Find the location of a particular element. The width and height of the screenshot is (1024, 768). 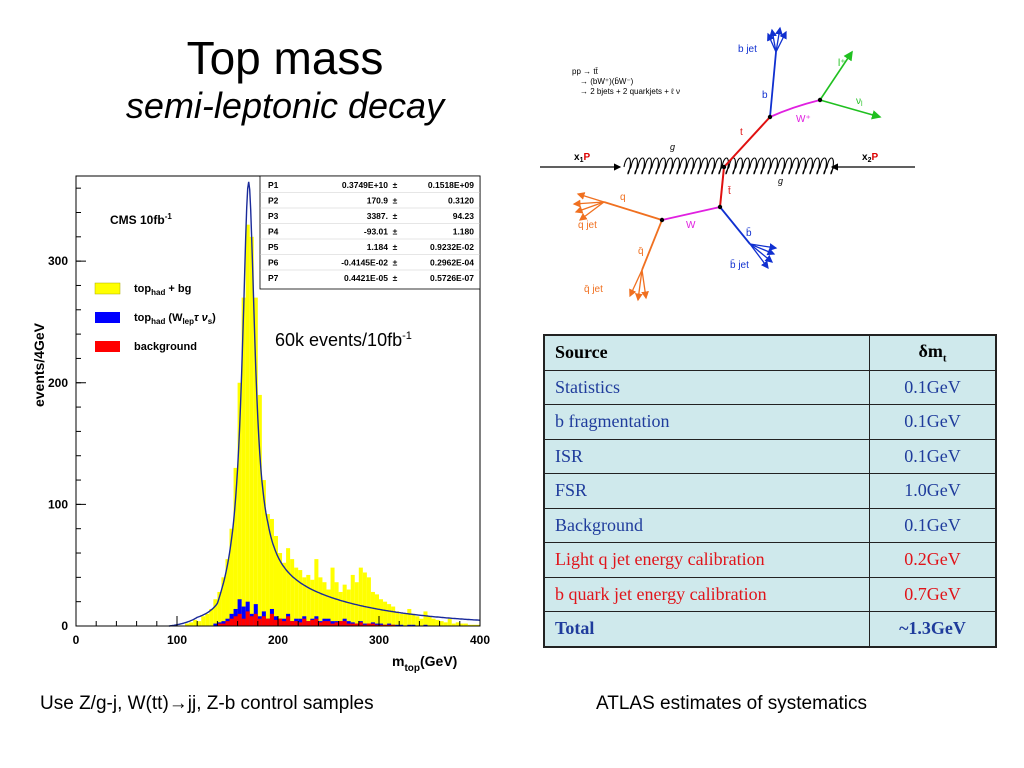

qbar-line is located at coordinates (652, 245).